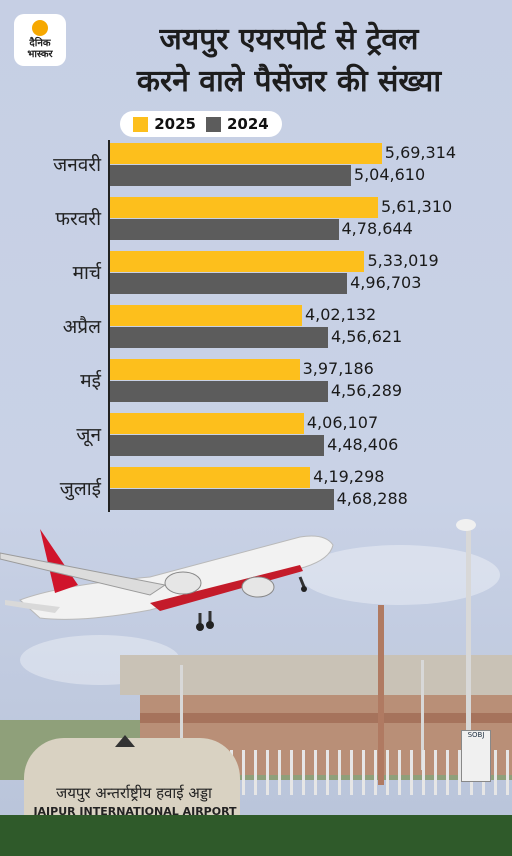 Image resolution: width=512 pixels, height=856 pixels. I want to click on brand-line2: भास्कर, so click(40, 54).